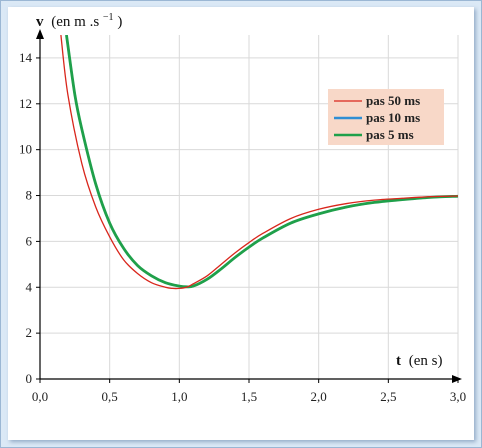 The image size is (482, 448). Describe the element at coordinates (26, 57) in the screenshot. I see `y-tick-label: 14` at that location.